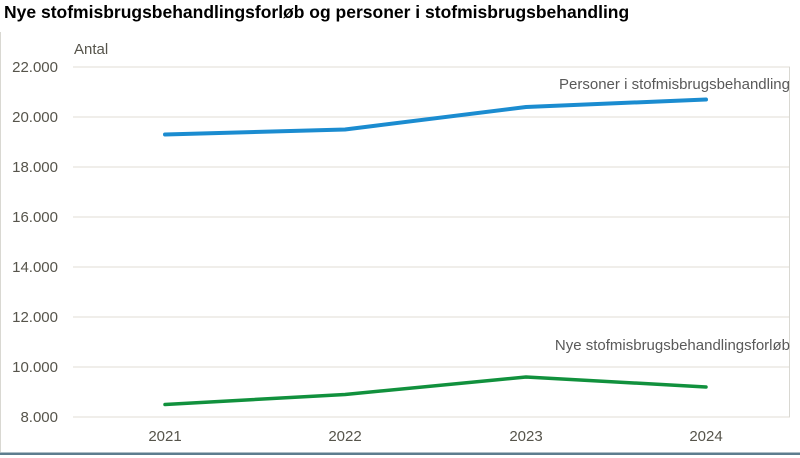 This screenshot has width=800, height=458. I want to click on y-tick-label: 10.000, so click(35, 367).